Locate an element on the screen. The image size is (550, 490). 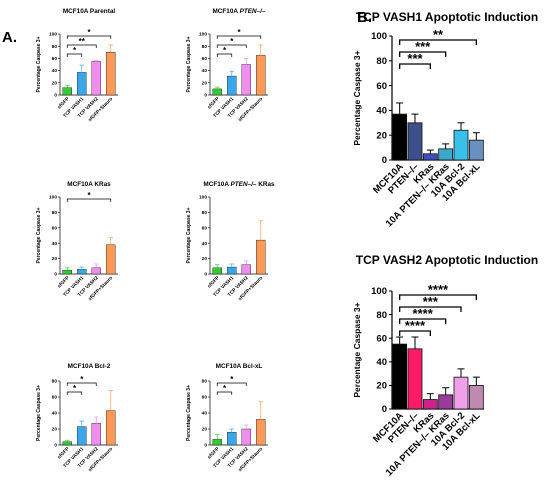
chart-title: MCF10A PTEN–/– KRas is located at coordinates (239, 184).